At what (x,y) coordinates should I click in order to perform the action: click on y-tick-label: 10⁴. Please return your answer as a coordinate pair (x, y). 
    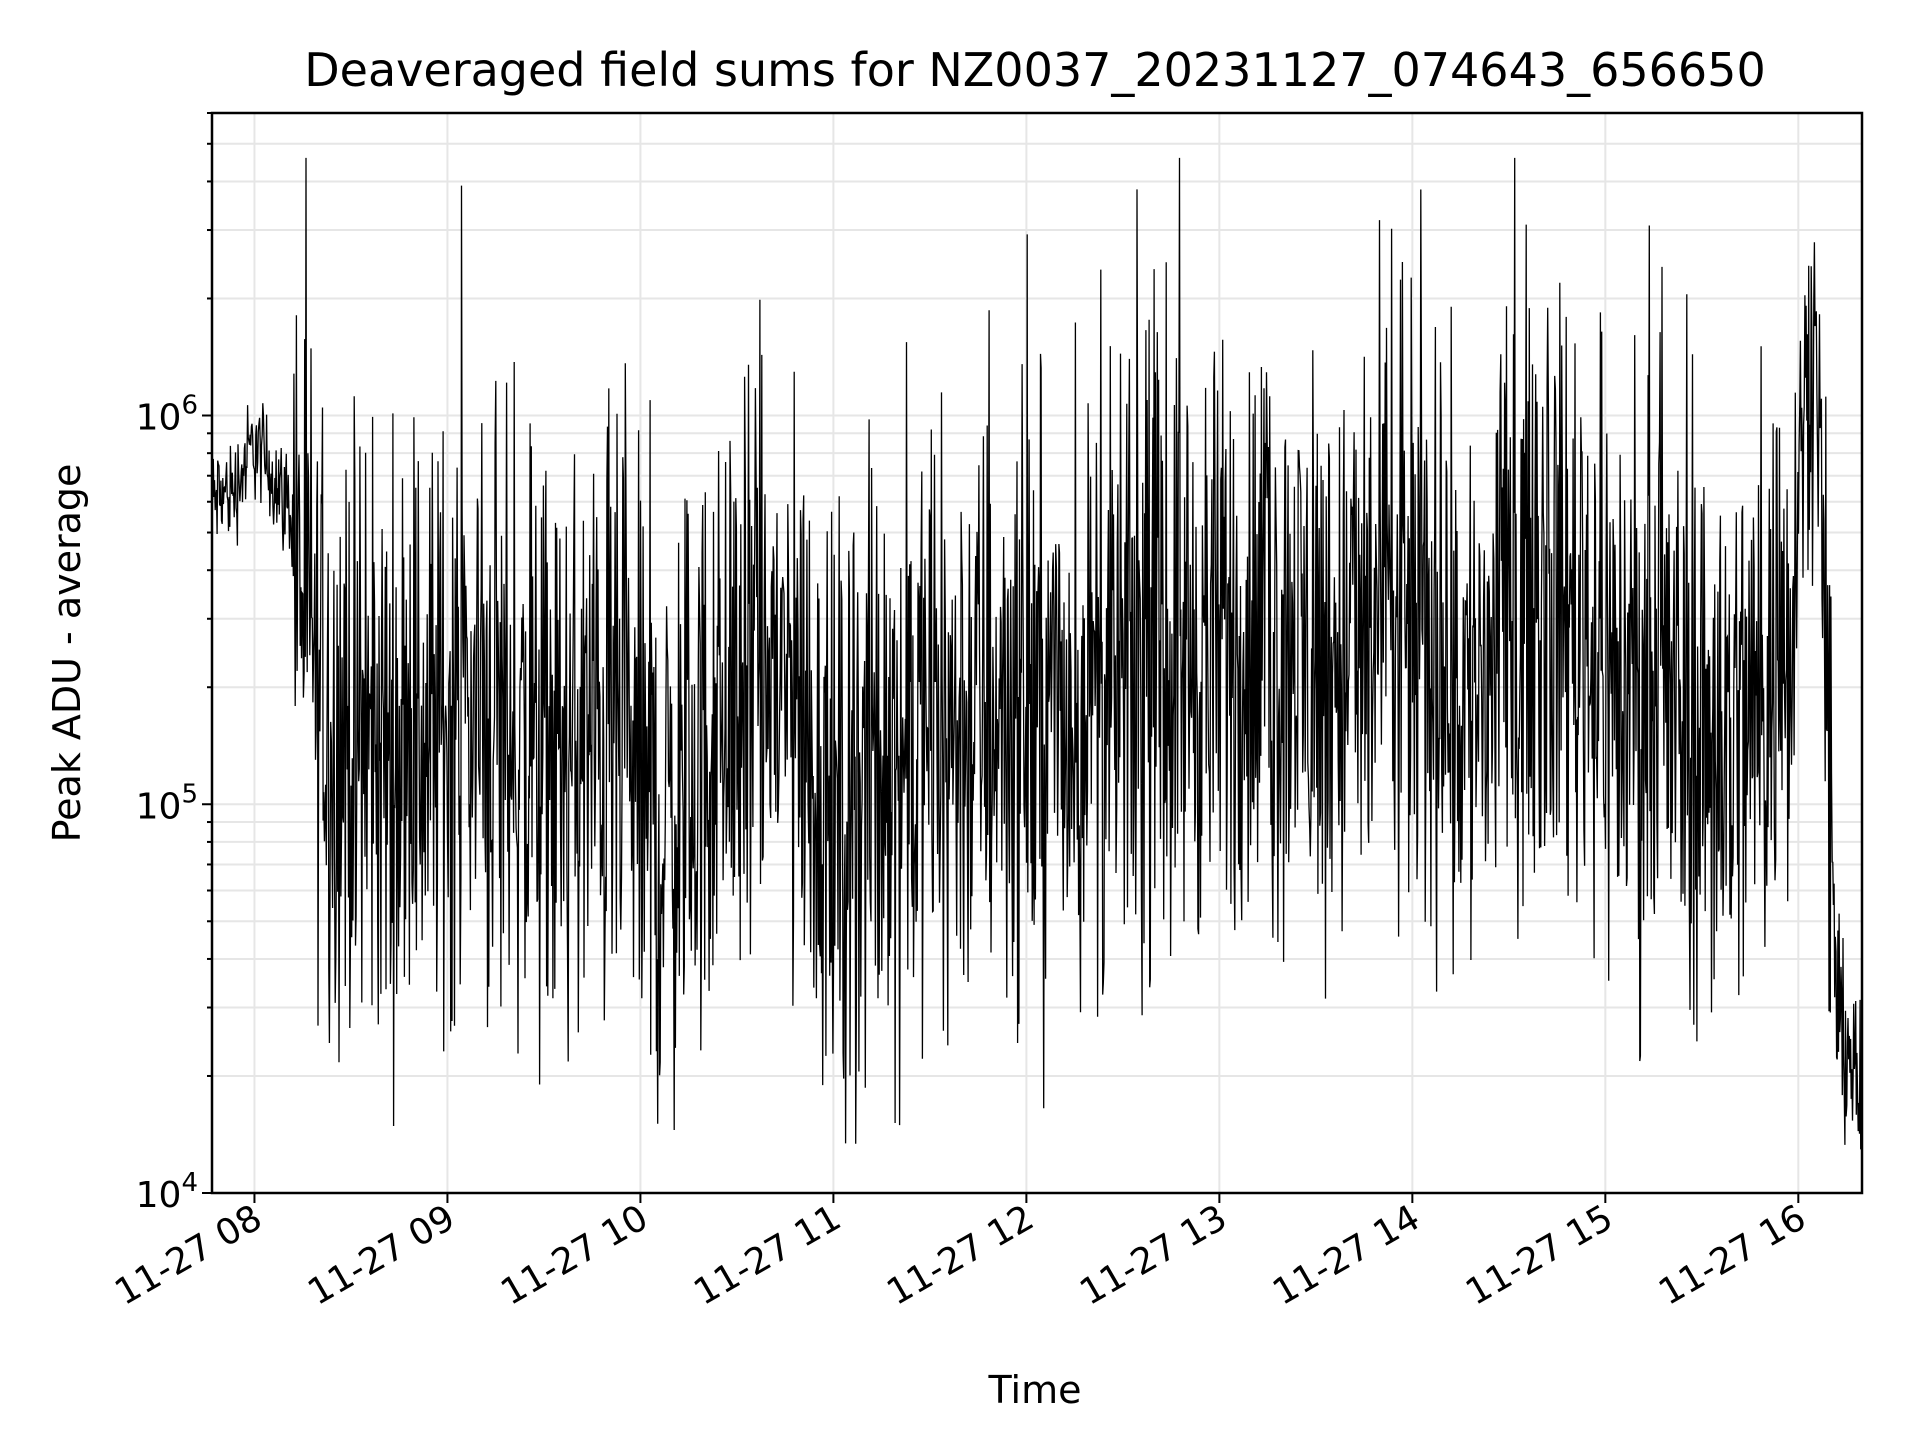
    Looking at the image, I should click on (167, 1192).